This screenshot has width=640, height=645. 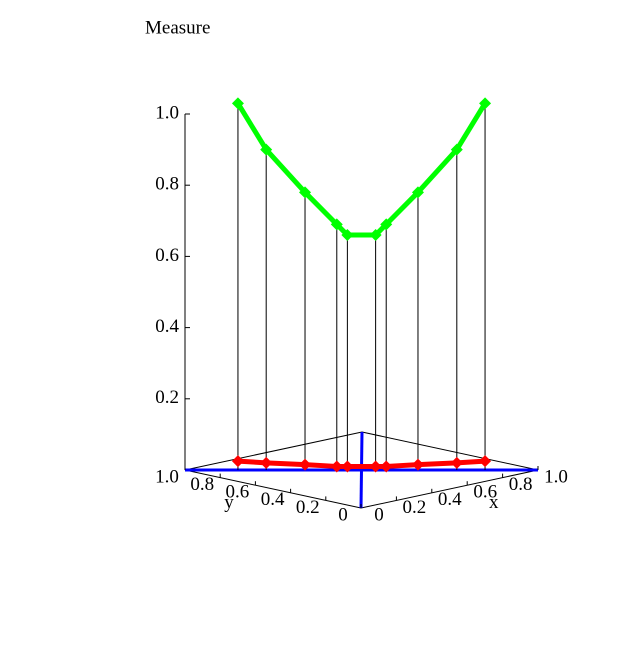 What do you see at coordinates (379, 514) in the screenshot?
I see `x-tick-label: 0` at bounding box center [379, 514].